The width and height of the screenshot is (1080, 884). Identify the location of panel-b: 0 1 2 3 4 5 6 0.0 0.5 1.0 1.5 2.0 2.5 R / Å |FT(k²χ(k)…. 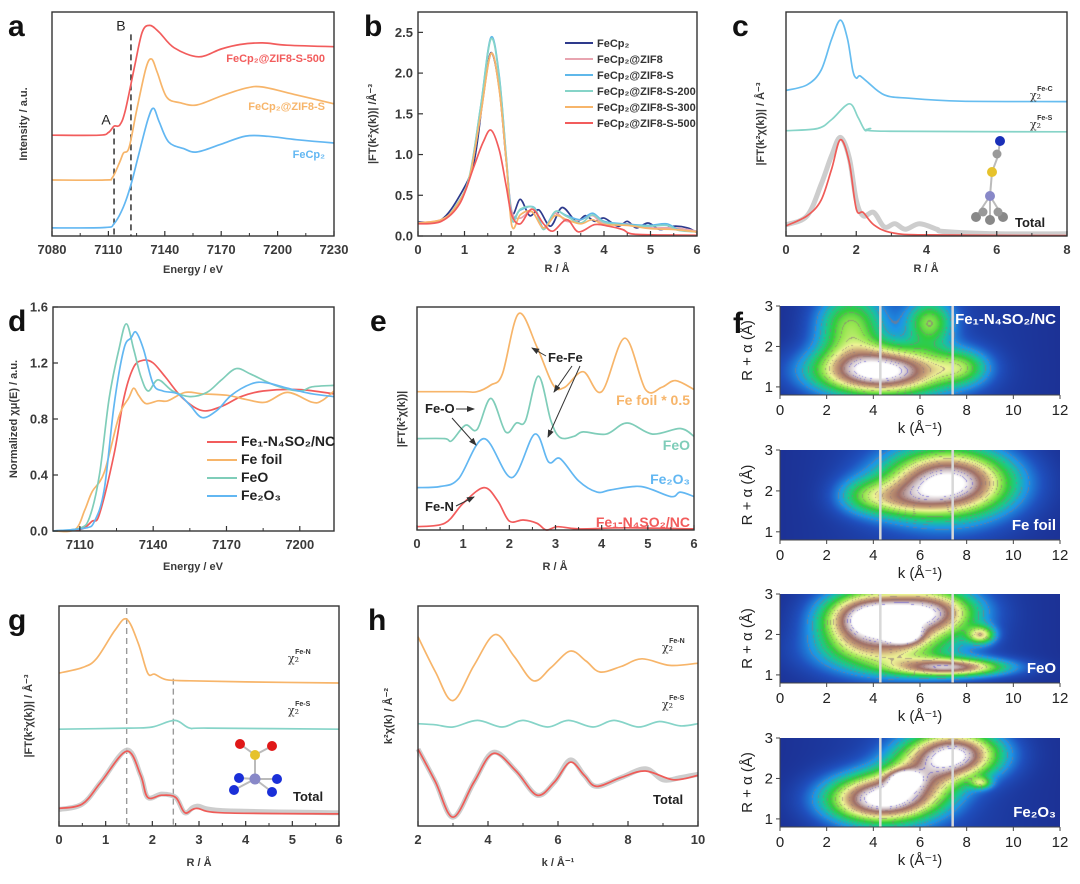
(532, 142).